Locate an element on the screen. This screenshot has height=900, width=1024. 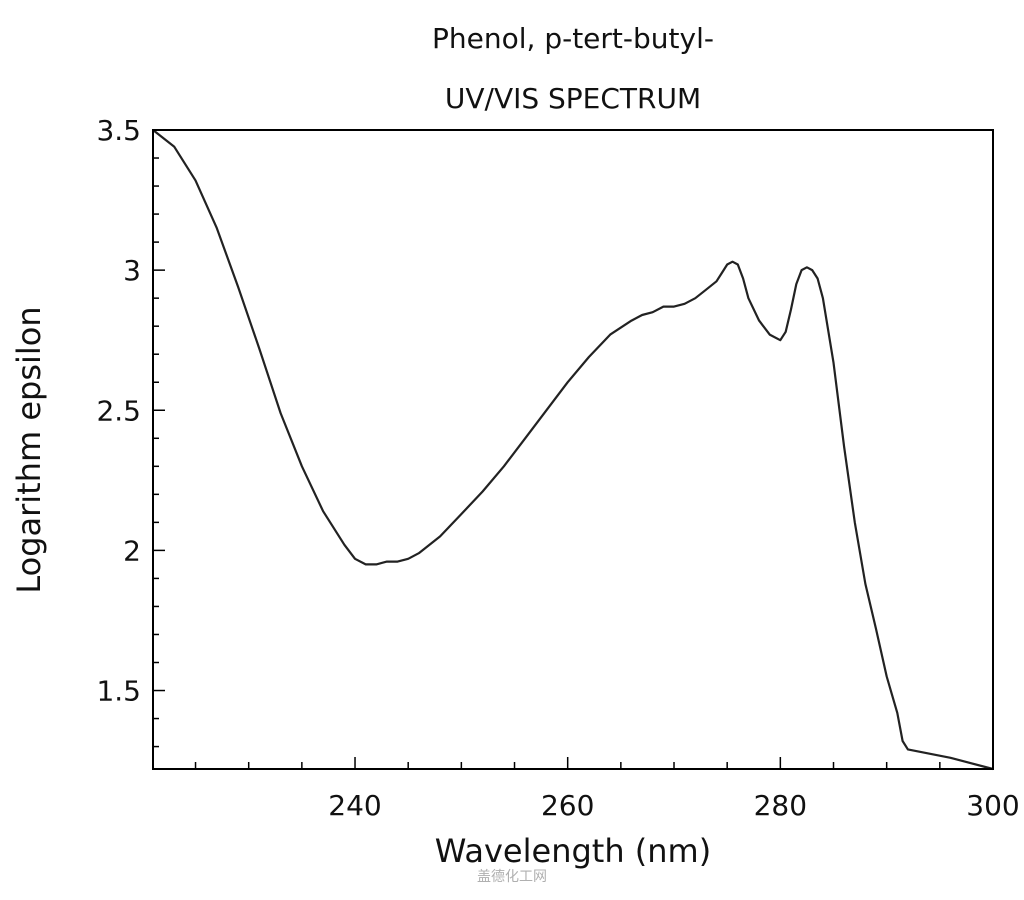
watermark: 盖德化工网 is located at coordinates (512, 877).